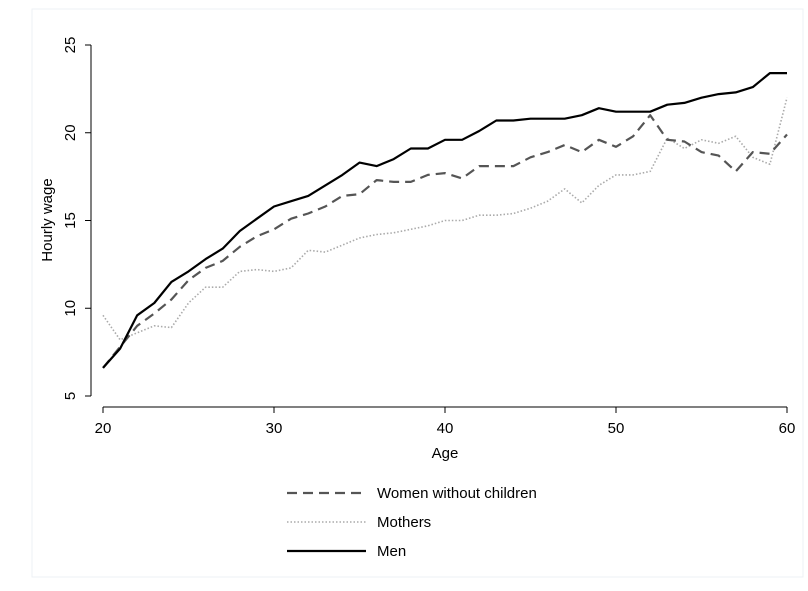  What do you see at coordinates (103, 428) in the screenshot?
I see `x-tick-label: 20` at bounding box center [103, 428].